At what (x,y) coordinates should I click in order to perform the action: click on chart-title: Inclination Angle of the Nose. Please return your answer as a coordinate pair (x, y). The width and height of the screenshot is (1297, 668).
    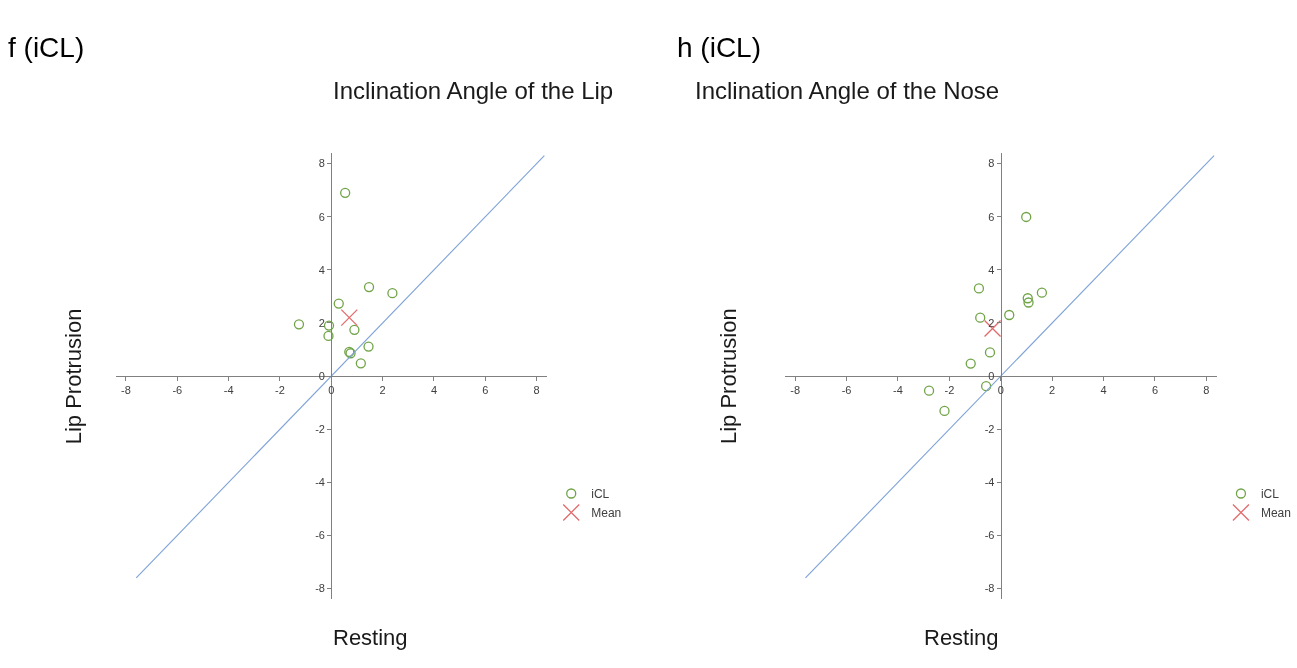
    Looking at the image, I should click on (847, 90).